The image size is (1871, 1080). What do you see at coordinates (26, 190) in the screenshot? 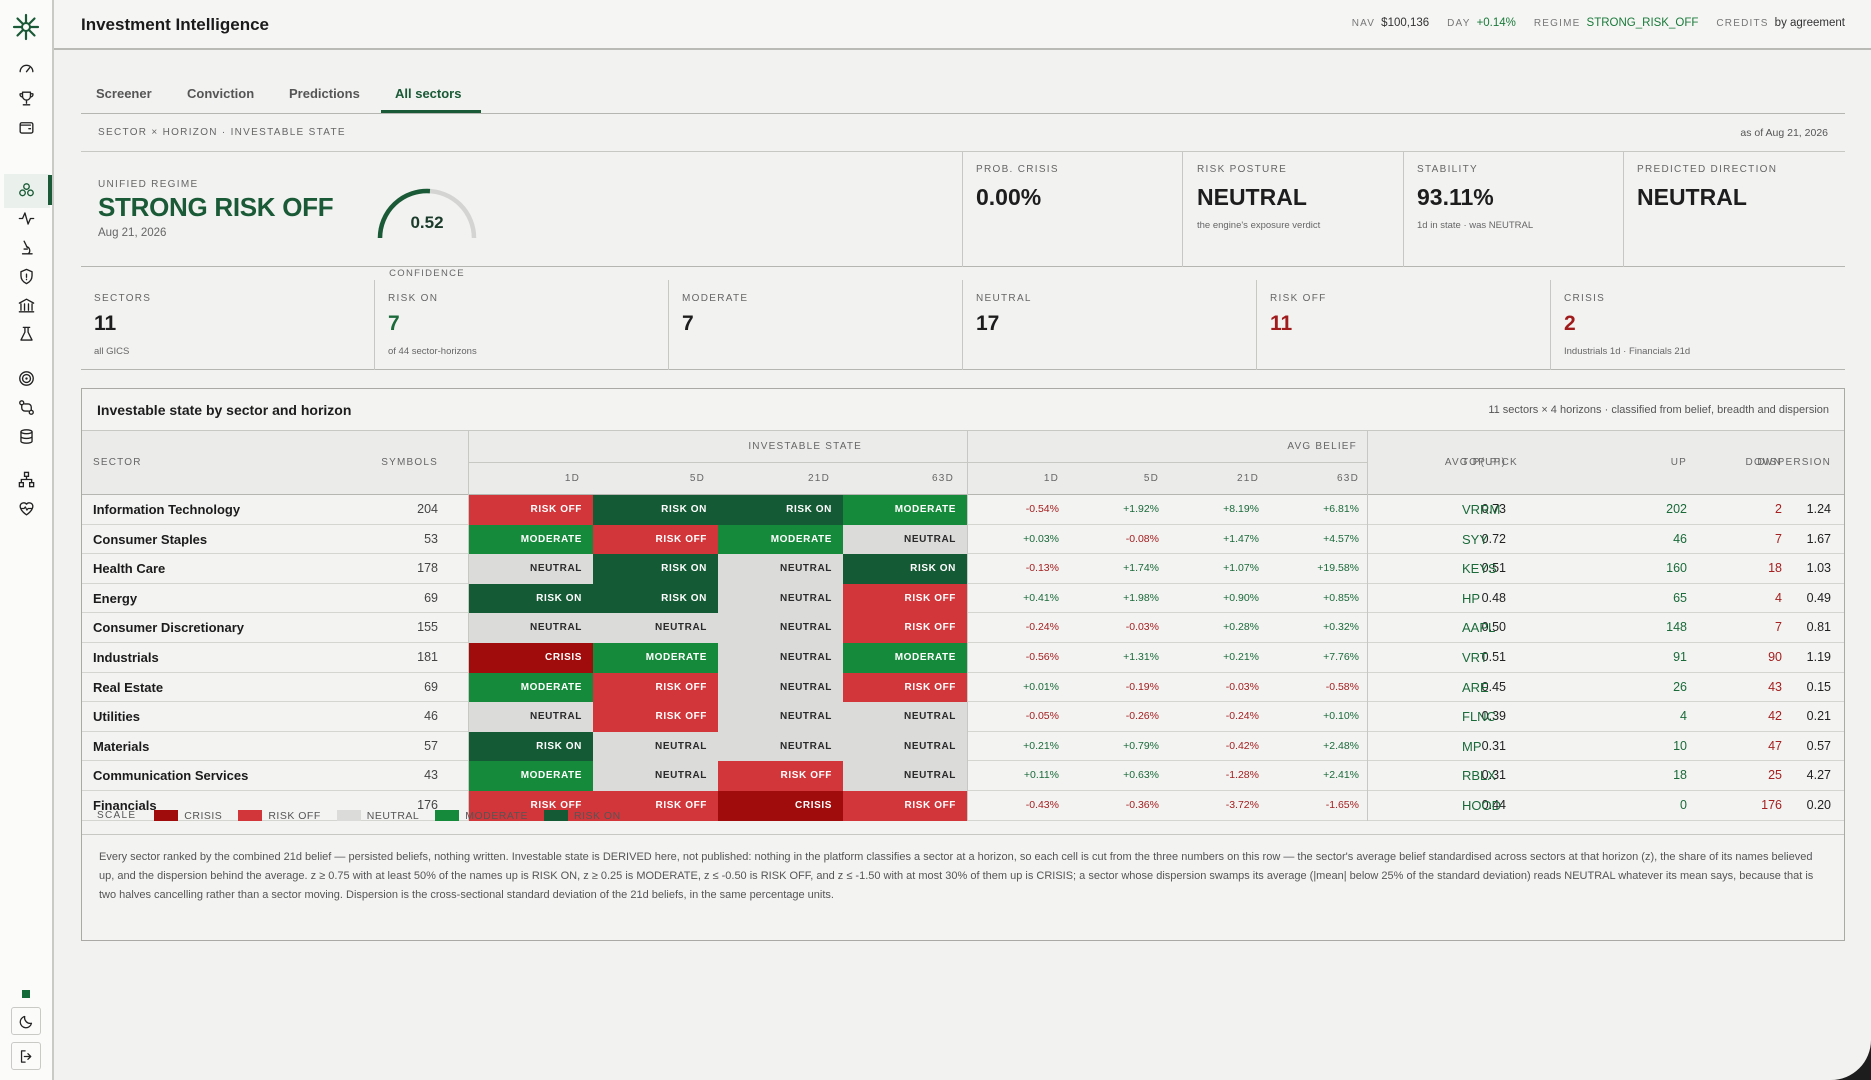
I see `sidebar-sectors-button` at bounding box center [26, 190].